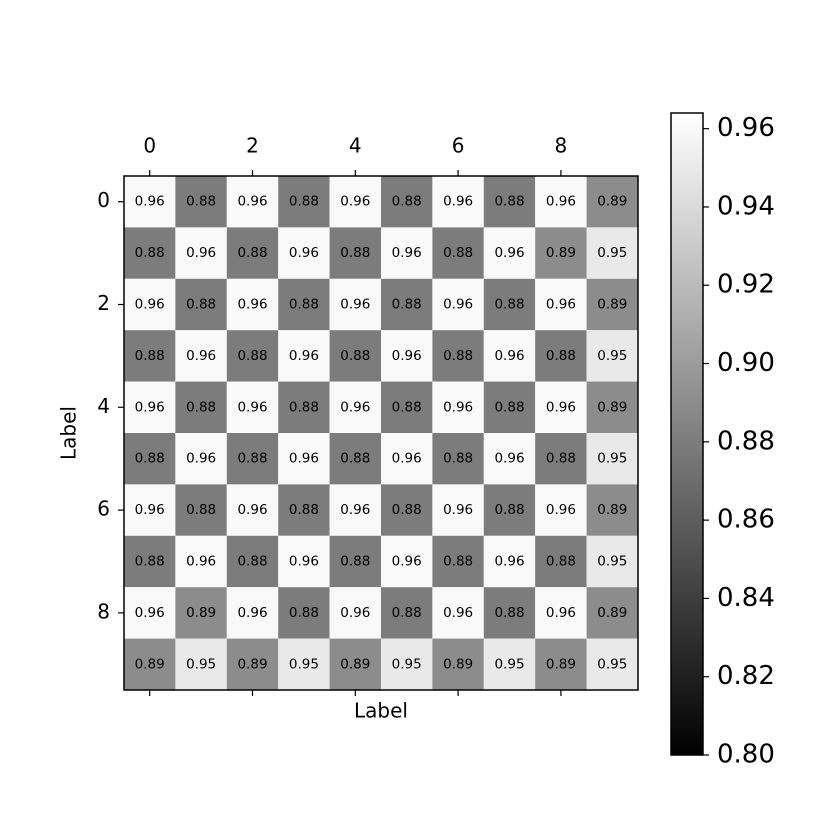 The image size is (830, 834). I want to click on cell-label: 0.89, so click(201, 613).